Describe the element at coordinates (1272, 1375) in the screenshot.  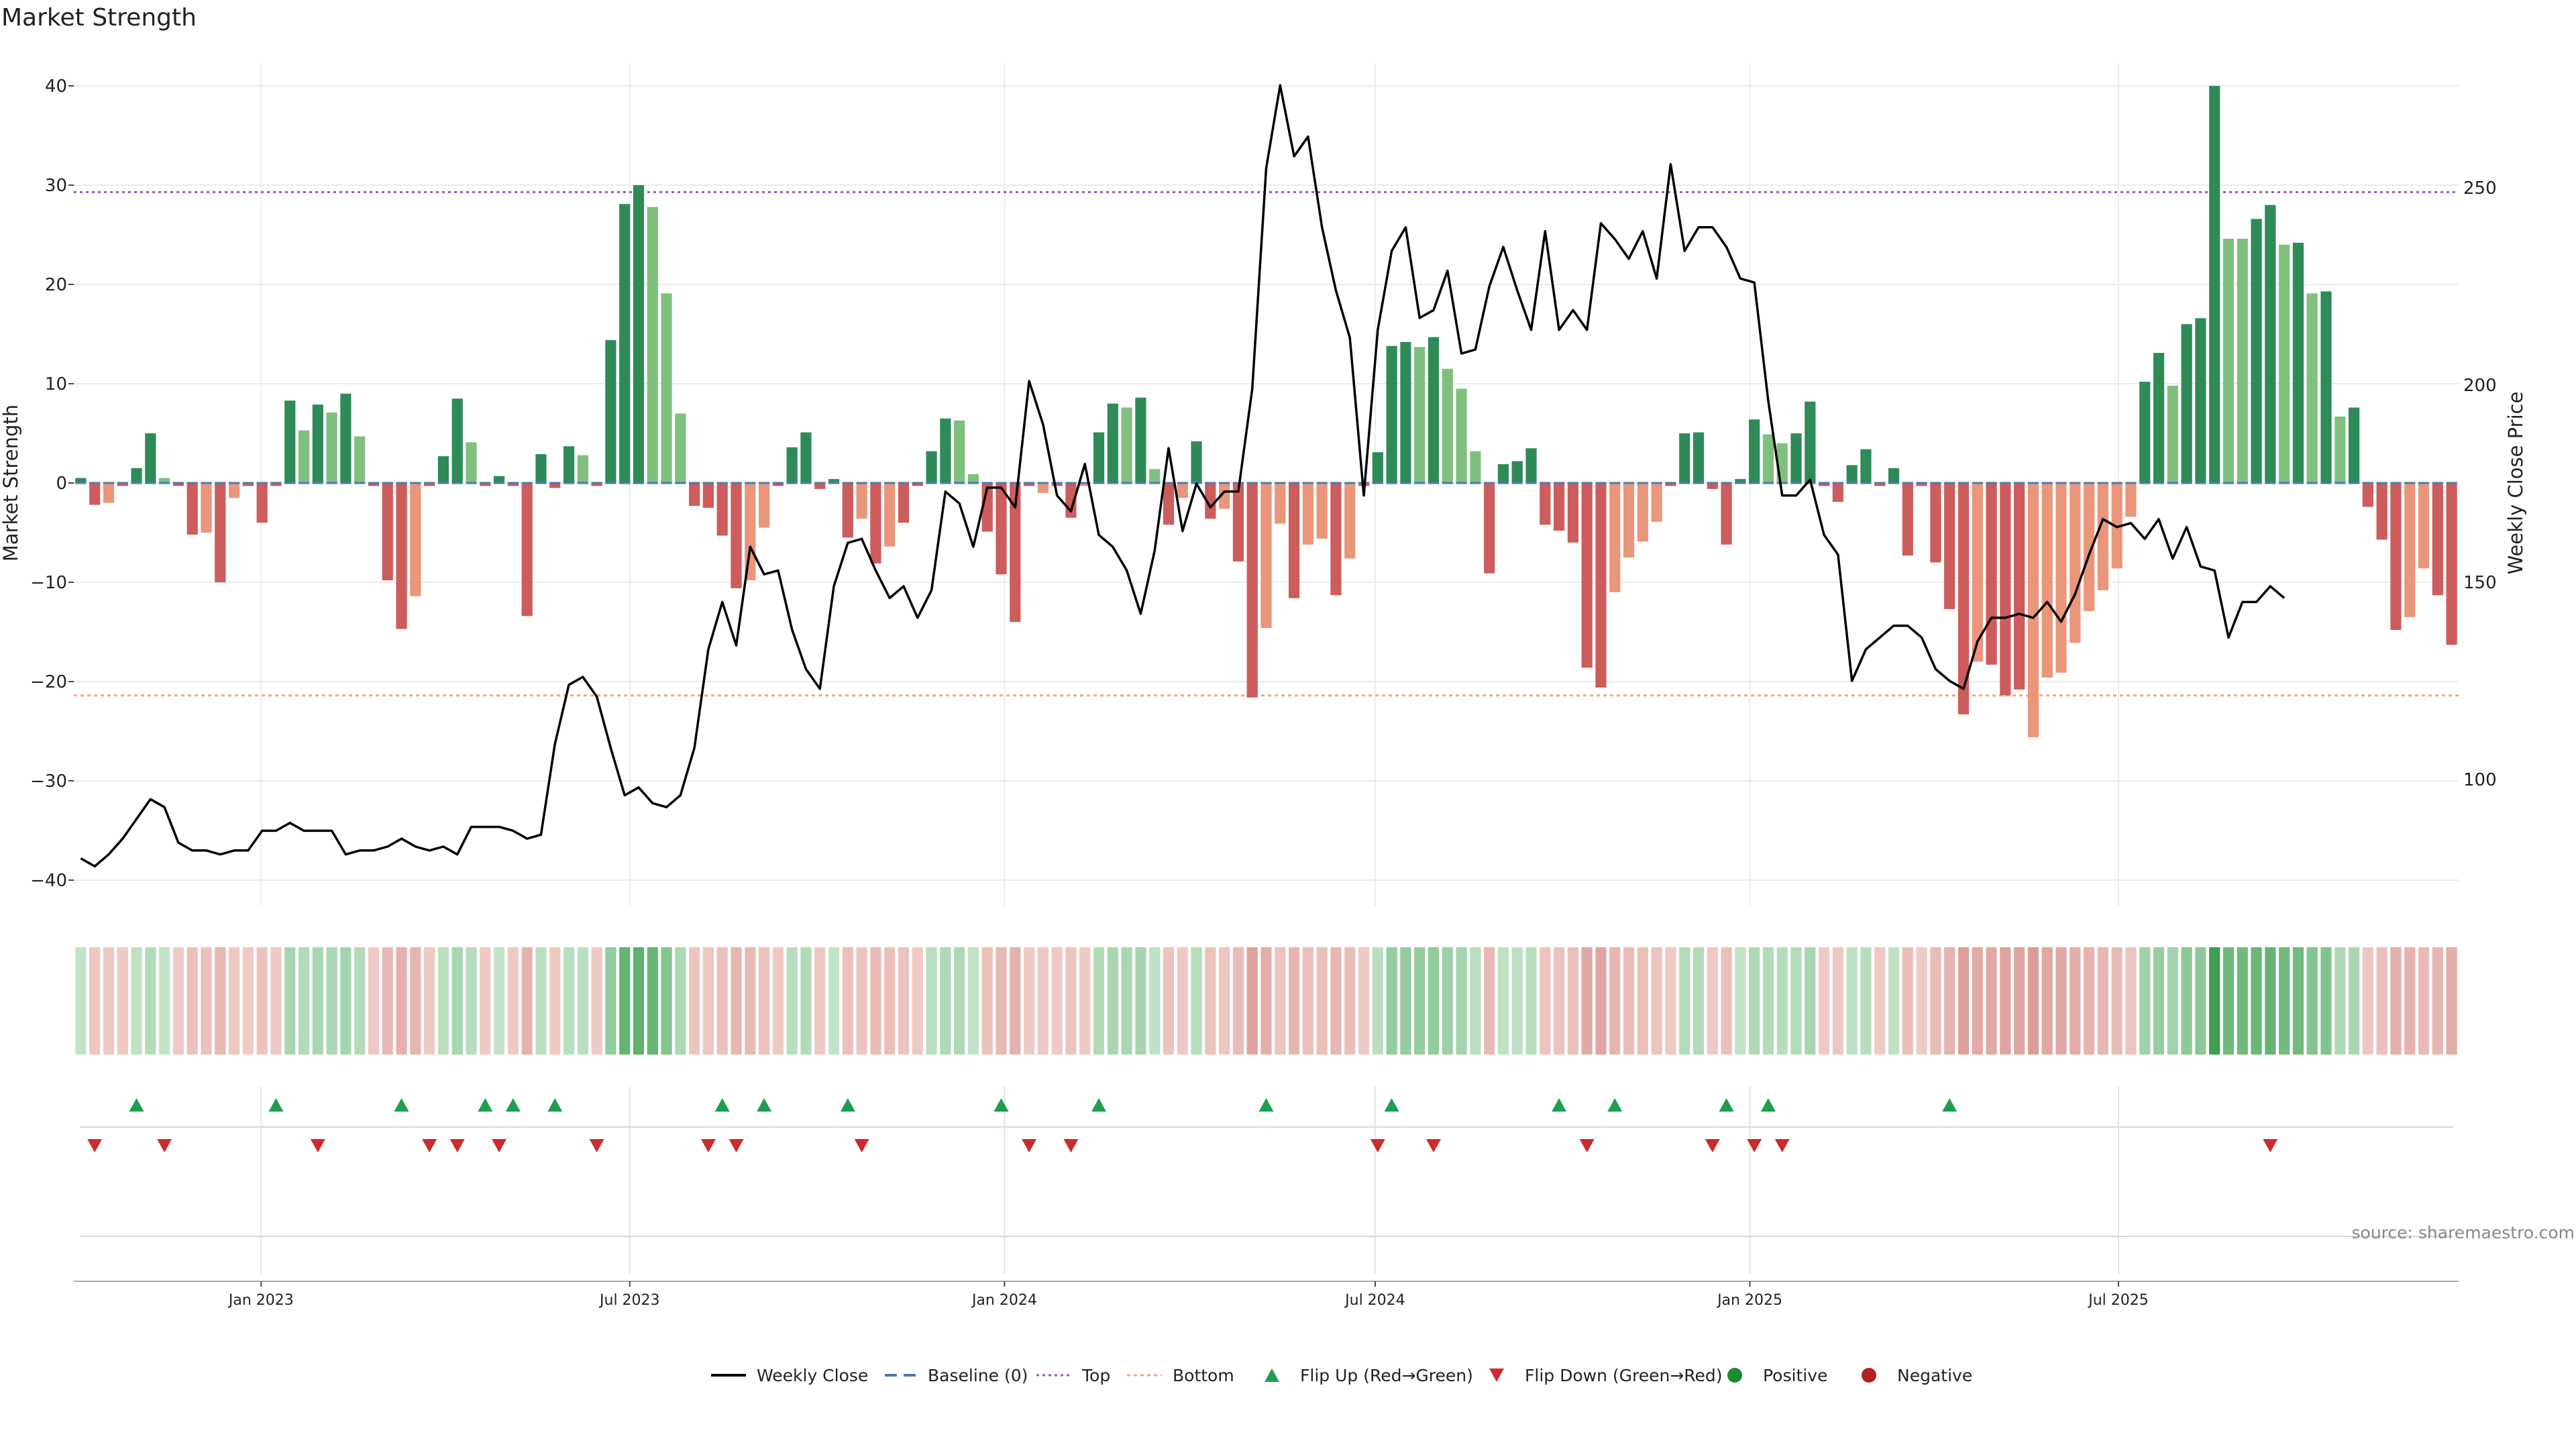
I see `legend-swatch-flip-up` at that location.